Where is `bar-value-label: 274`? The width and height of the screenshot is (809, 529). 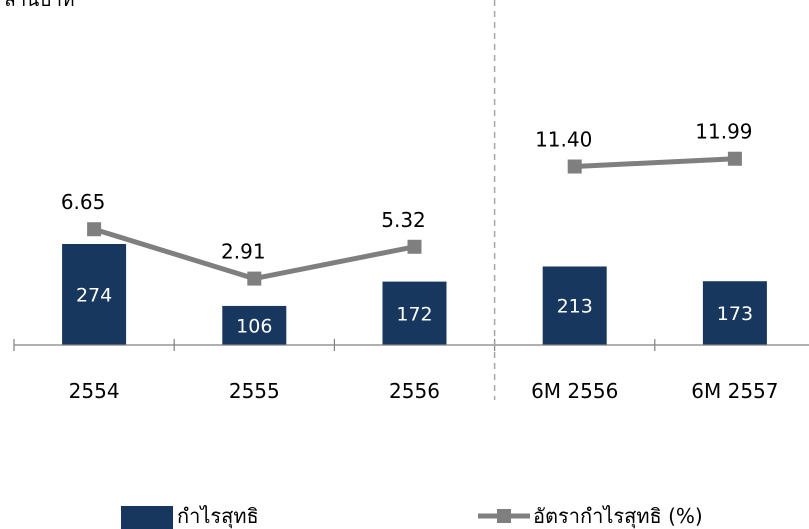
bar-value-label: 274 is located at coordinates (94, 296).